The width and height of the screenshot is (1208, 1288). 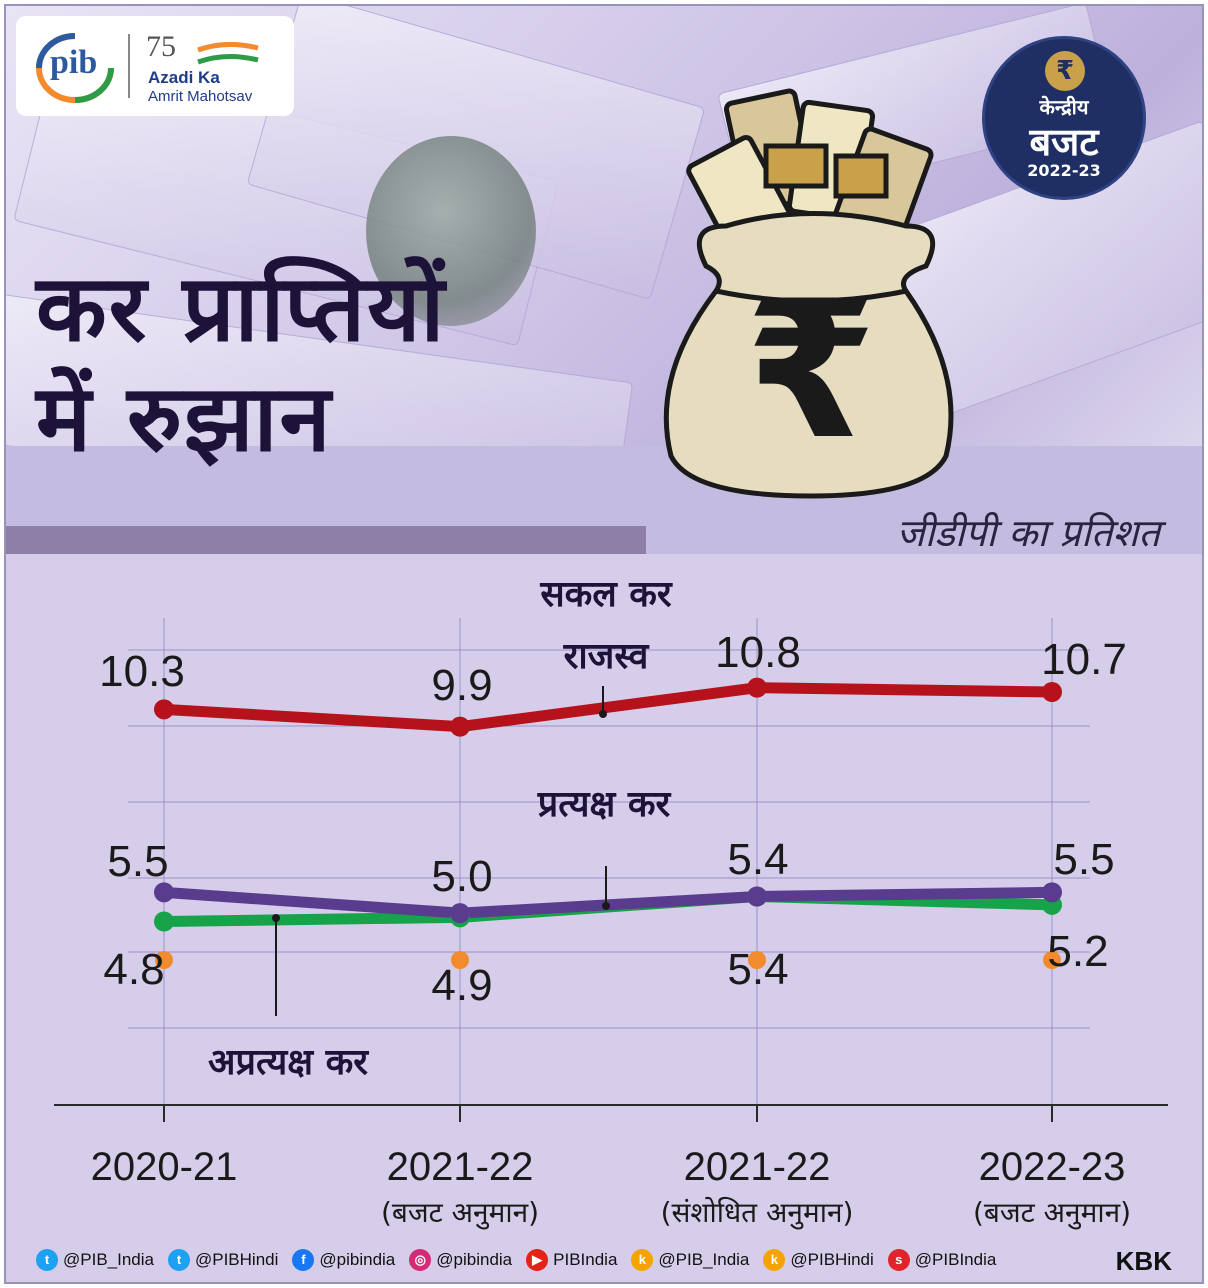 I want to click on gross-tax-value-label: 9.9, so click(x=461, y=685).